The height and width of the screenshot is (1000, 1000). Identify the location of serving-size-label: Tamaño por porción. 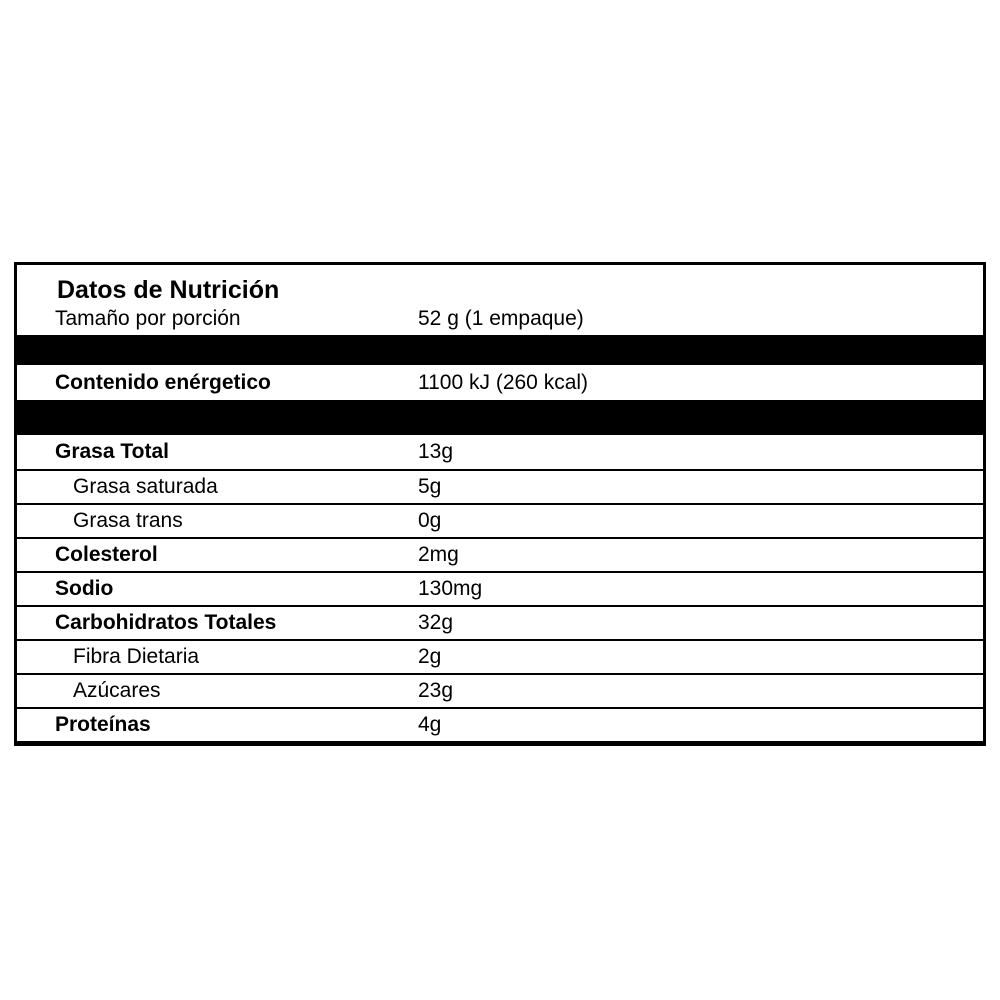
(148, 318).